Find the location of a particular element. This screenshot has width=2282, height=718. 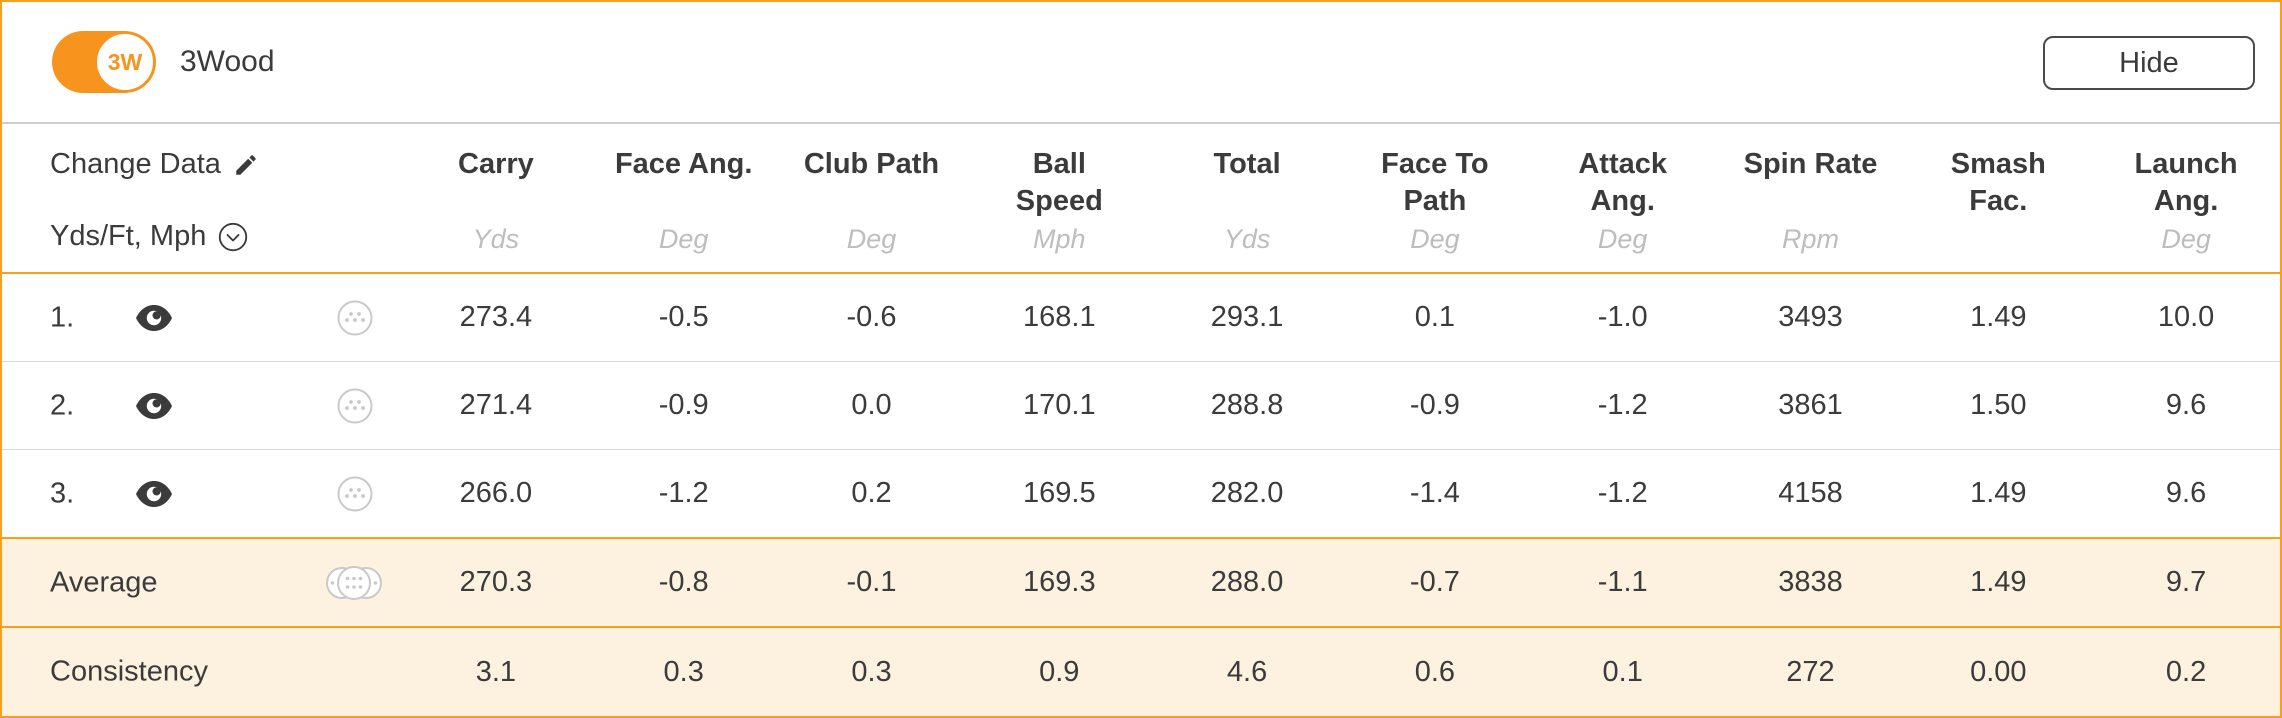

consistency-label: Consistency is located at coordinates (129, 671).